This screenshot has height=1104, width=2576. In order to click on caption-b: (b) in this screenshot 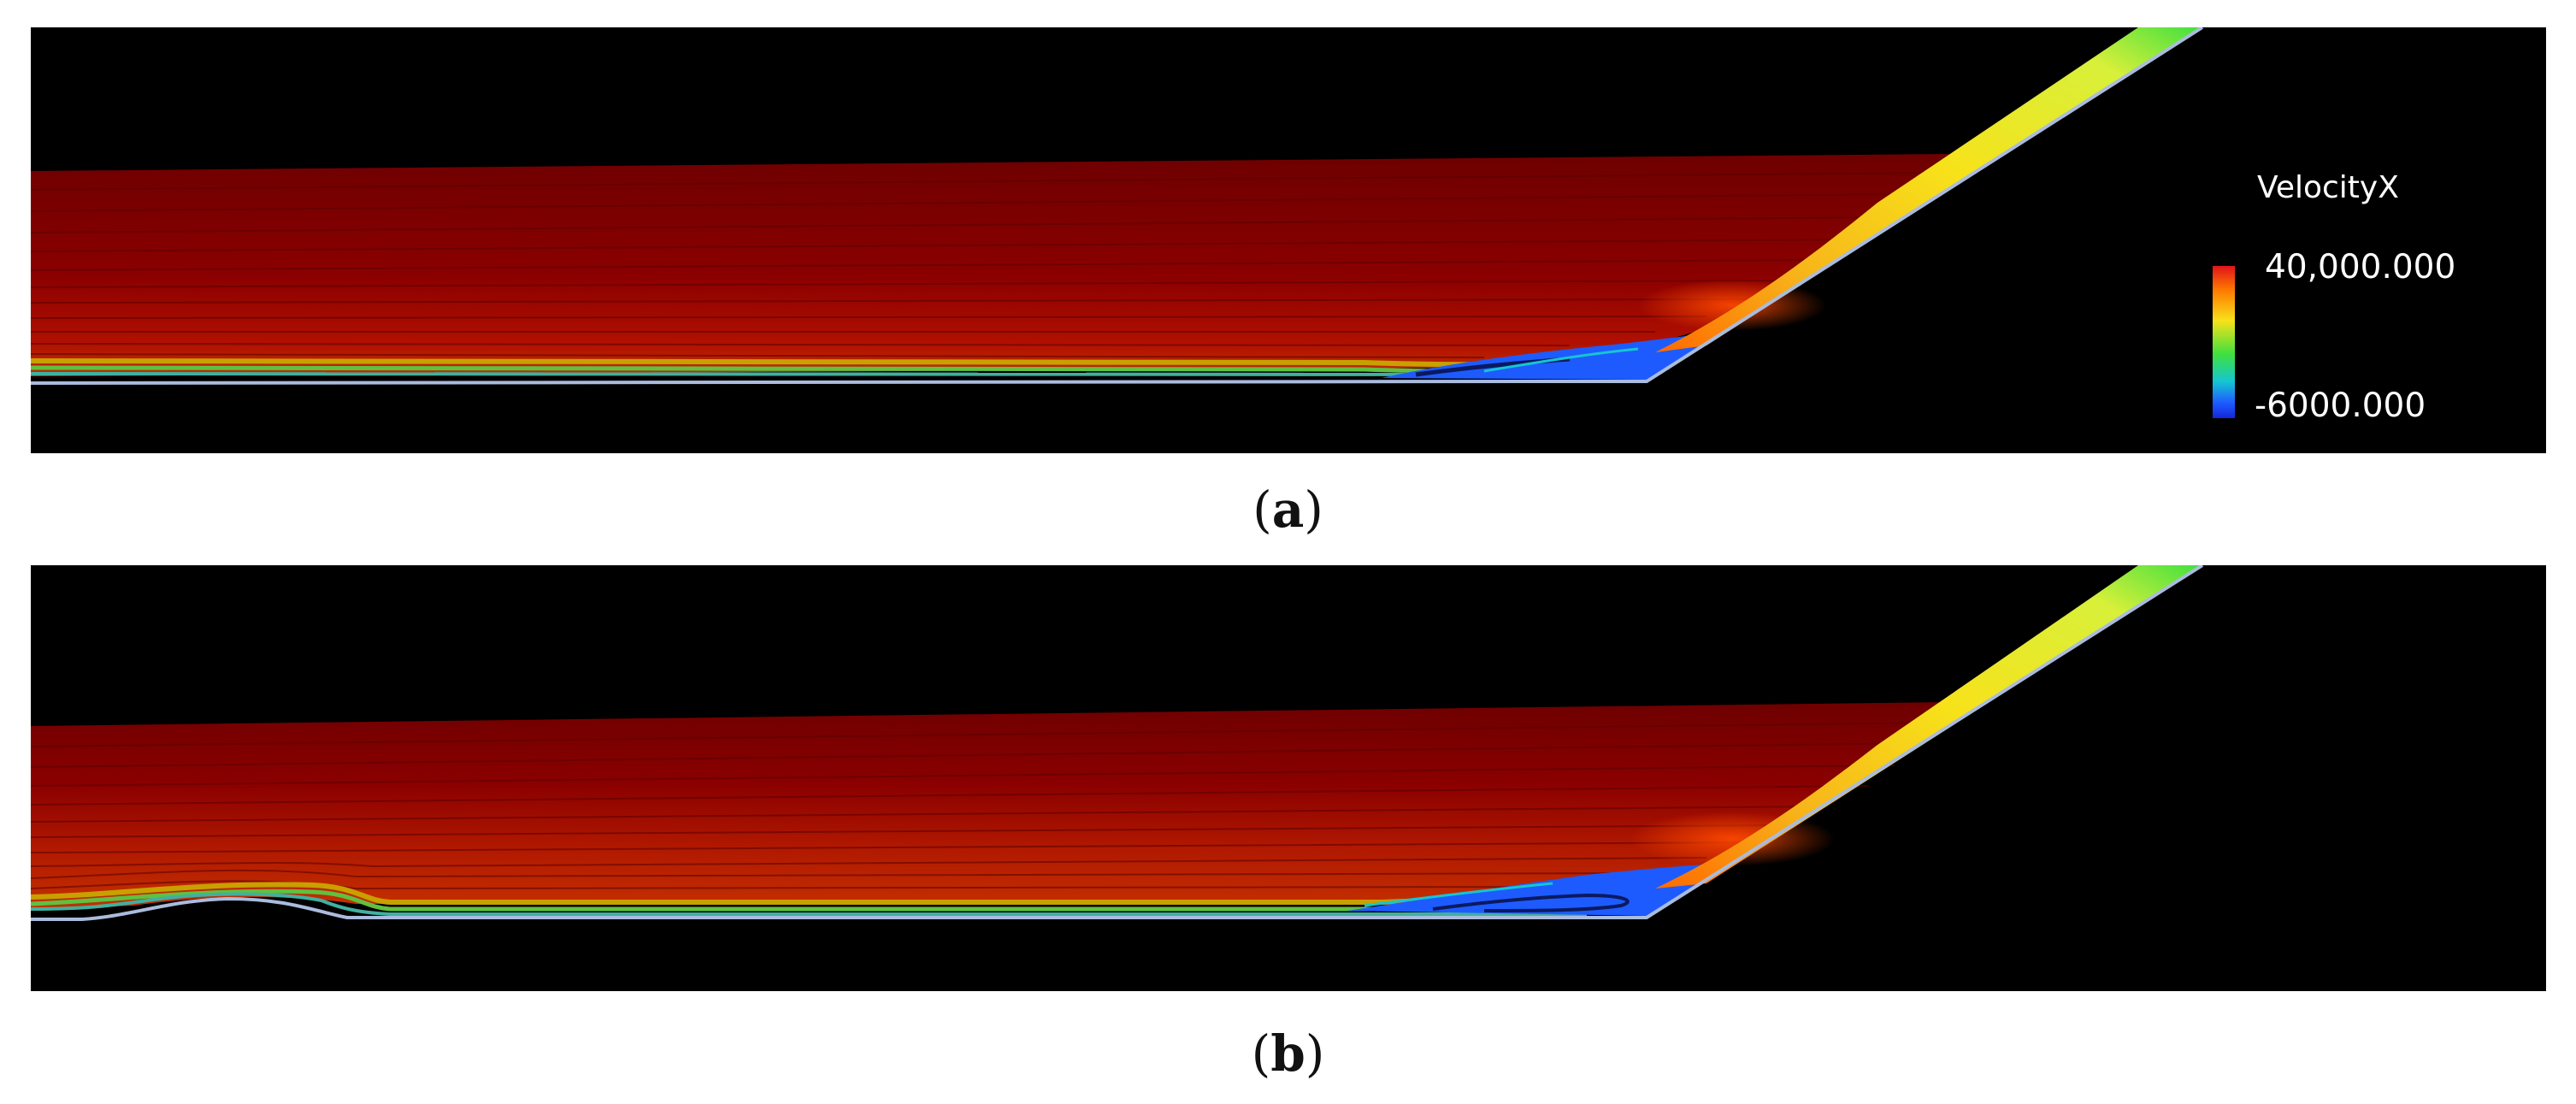, I will do `click(1288, 1053)`.